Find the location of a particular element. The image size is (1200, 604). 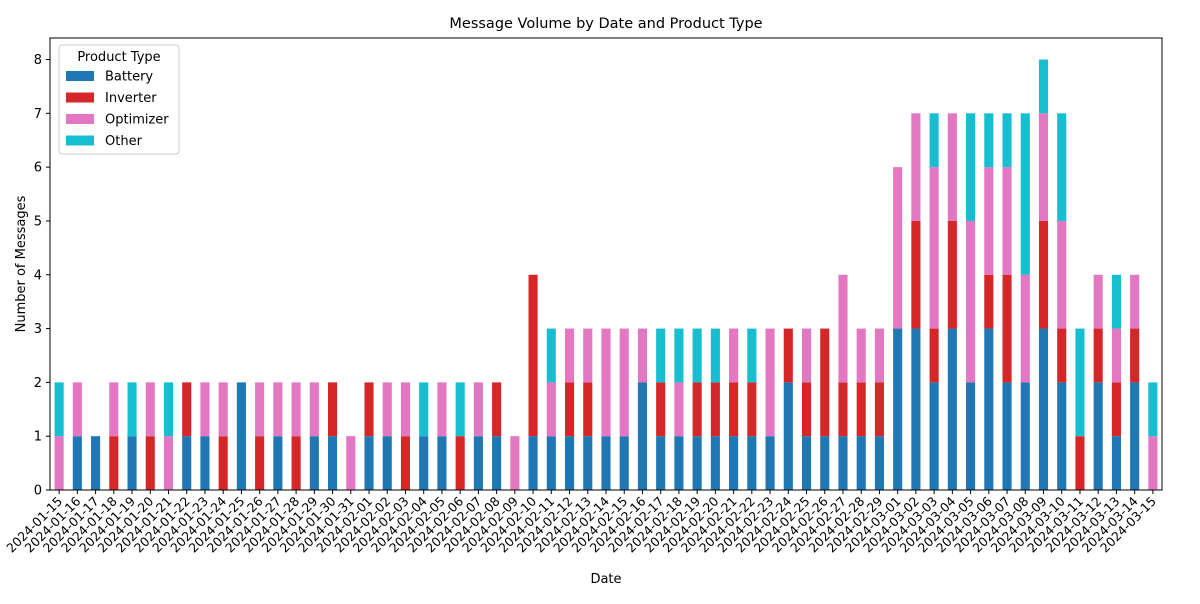

legend-label-other: Other is located at coordinates (124, 141).